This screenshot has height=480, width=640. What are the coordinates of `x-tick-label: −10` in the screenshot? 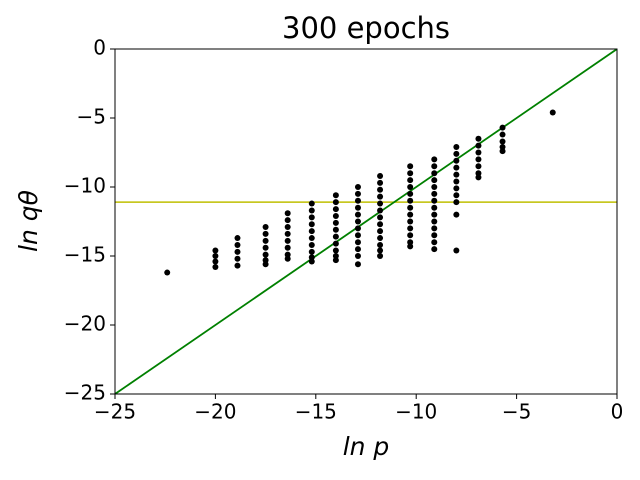 It's located at (416, 412).